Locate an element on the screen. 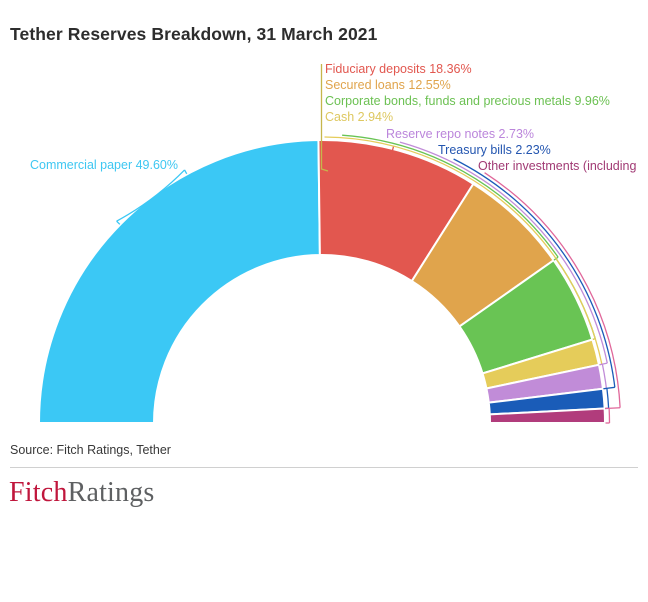 The height and width of the screenshot is (602, 648). label-commercial-paper: Commercial paper 49.60% is located at coordinates (104, 165).